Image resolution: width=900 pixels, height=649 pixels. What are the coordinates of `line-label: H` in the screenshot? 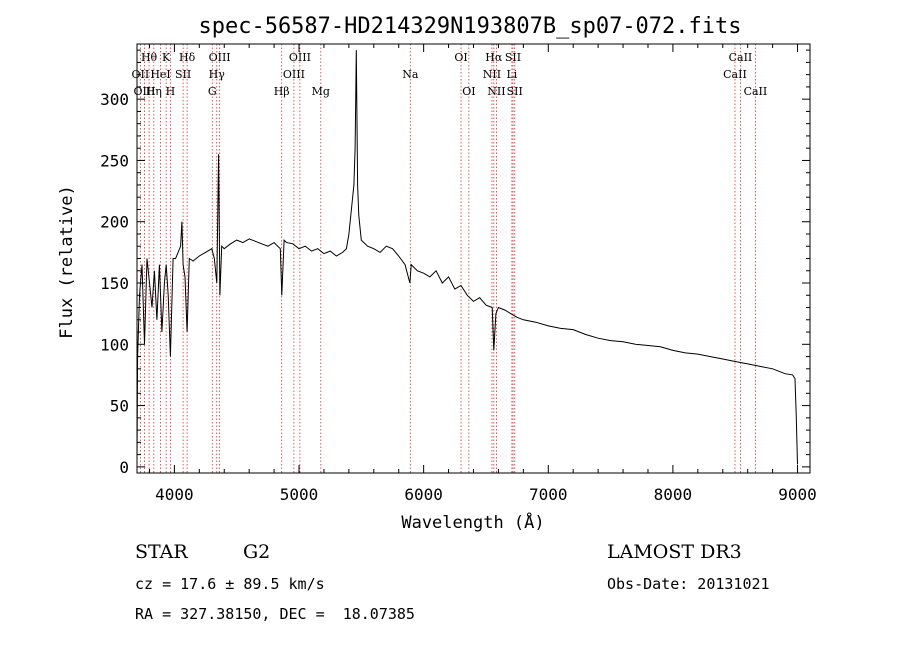 It's located at (171, 91).